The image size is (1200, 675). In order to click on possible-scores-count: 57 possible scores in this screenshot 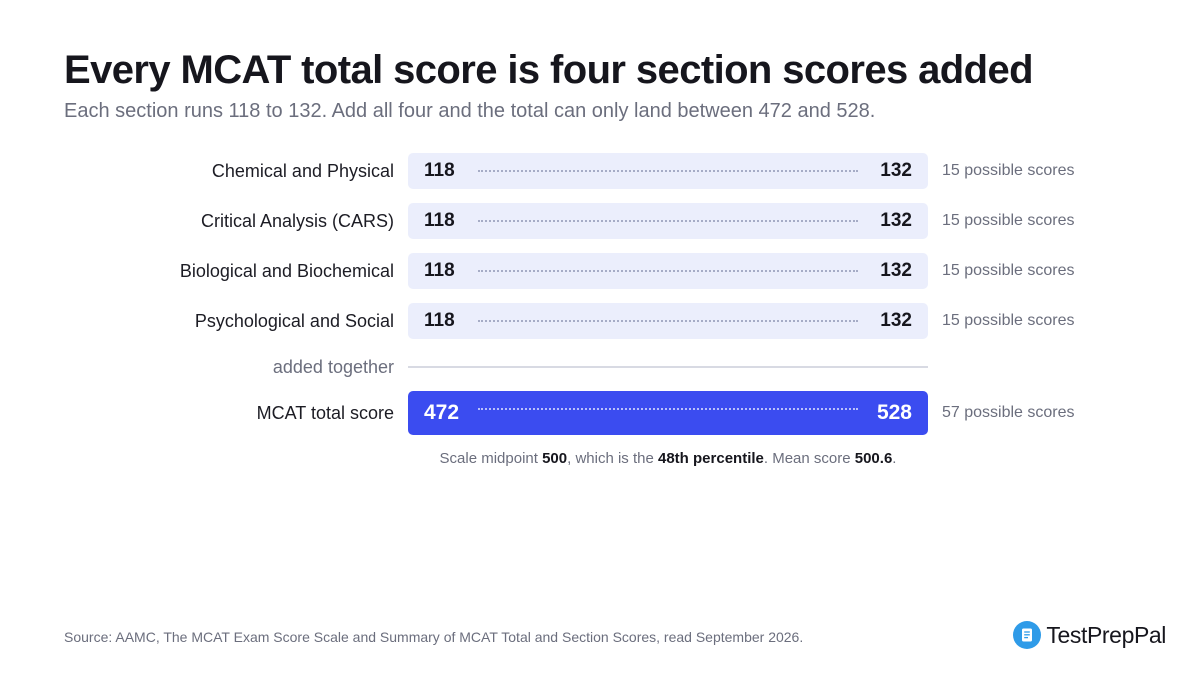, I will do `click(1008, 412)`.